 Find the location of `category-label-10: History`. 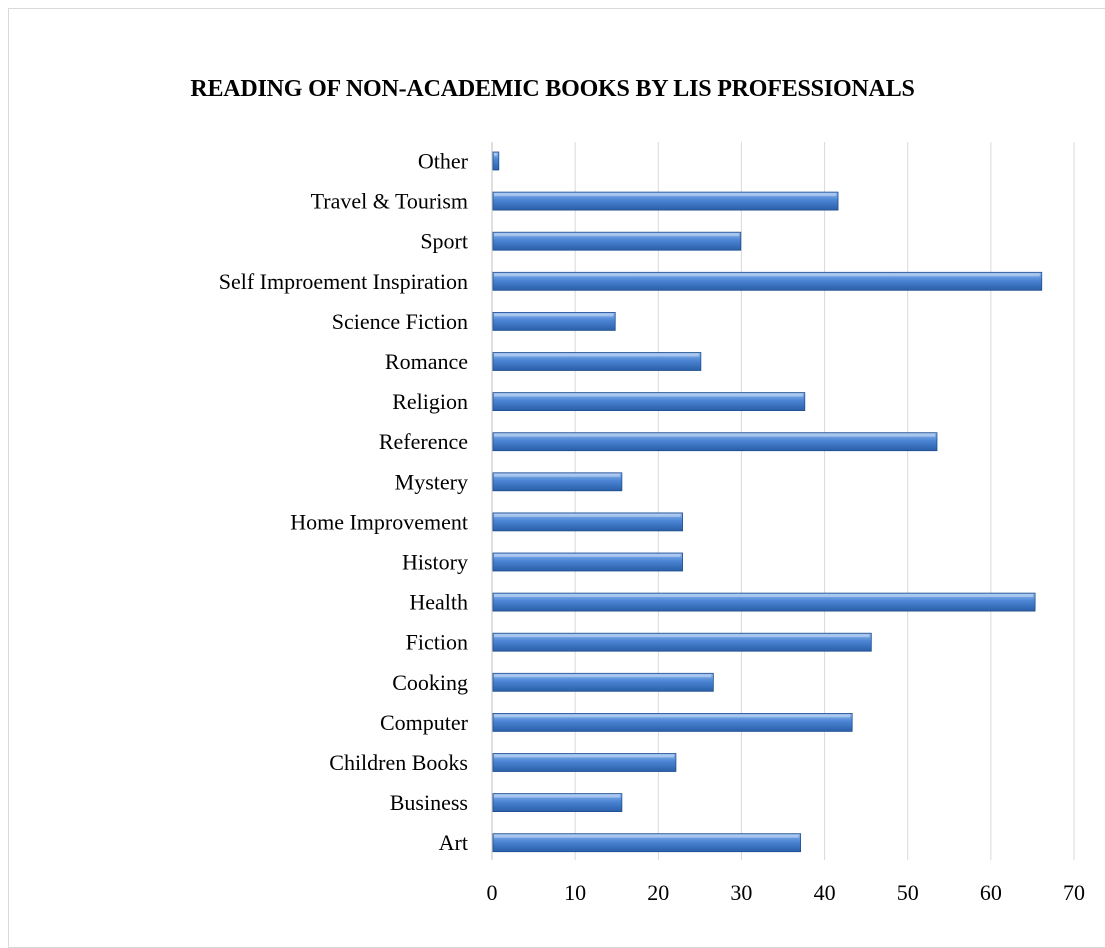

category-label-10: History is located at coordinates (435, 562).